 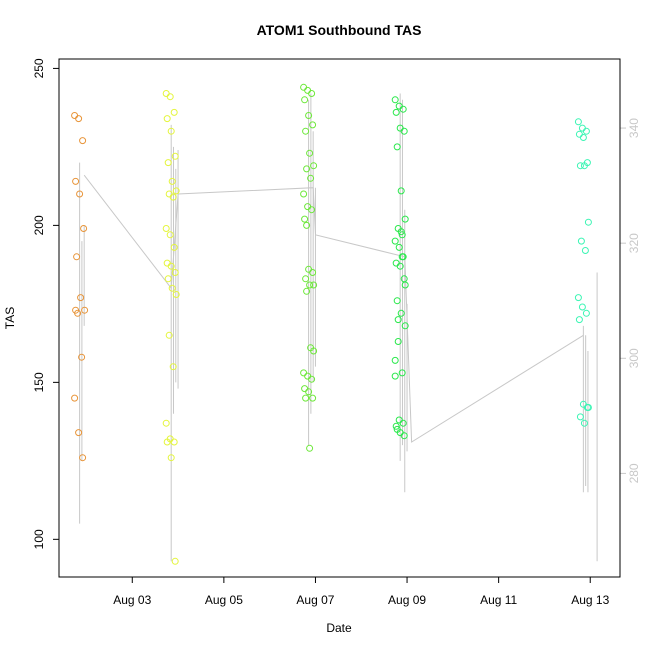 What do you see at coordinates (634, 128) in the screenshot?
I see `secondary-y-tick-label: 340` at bounding box center [634, 128].